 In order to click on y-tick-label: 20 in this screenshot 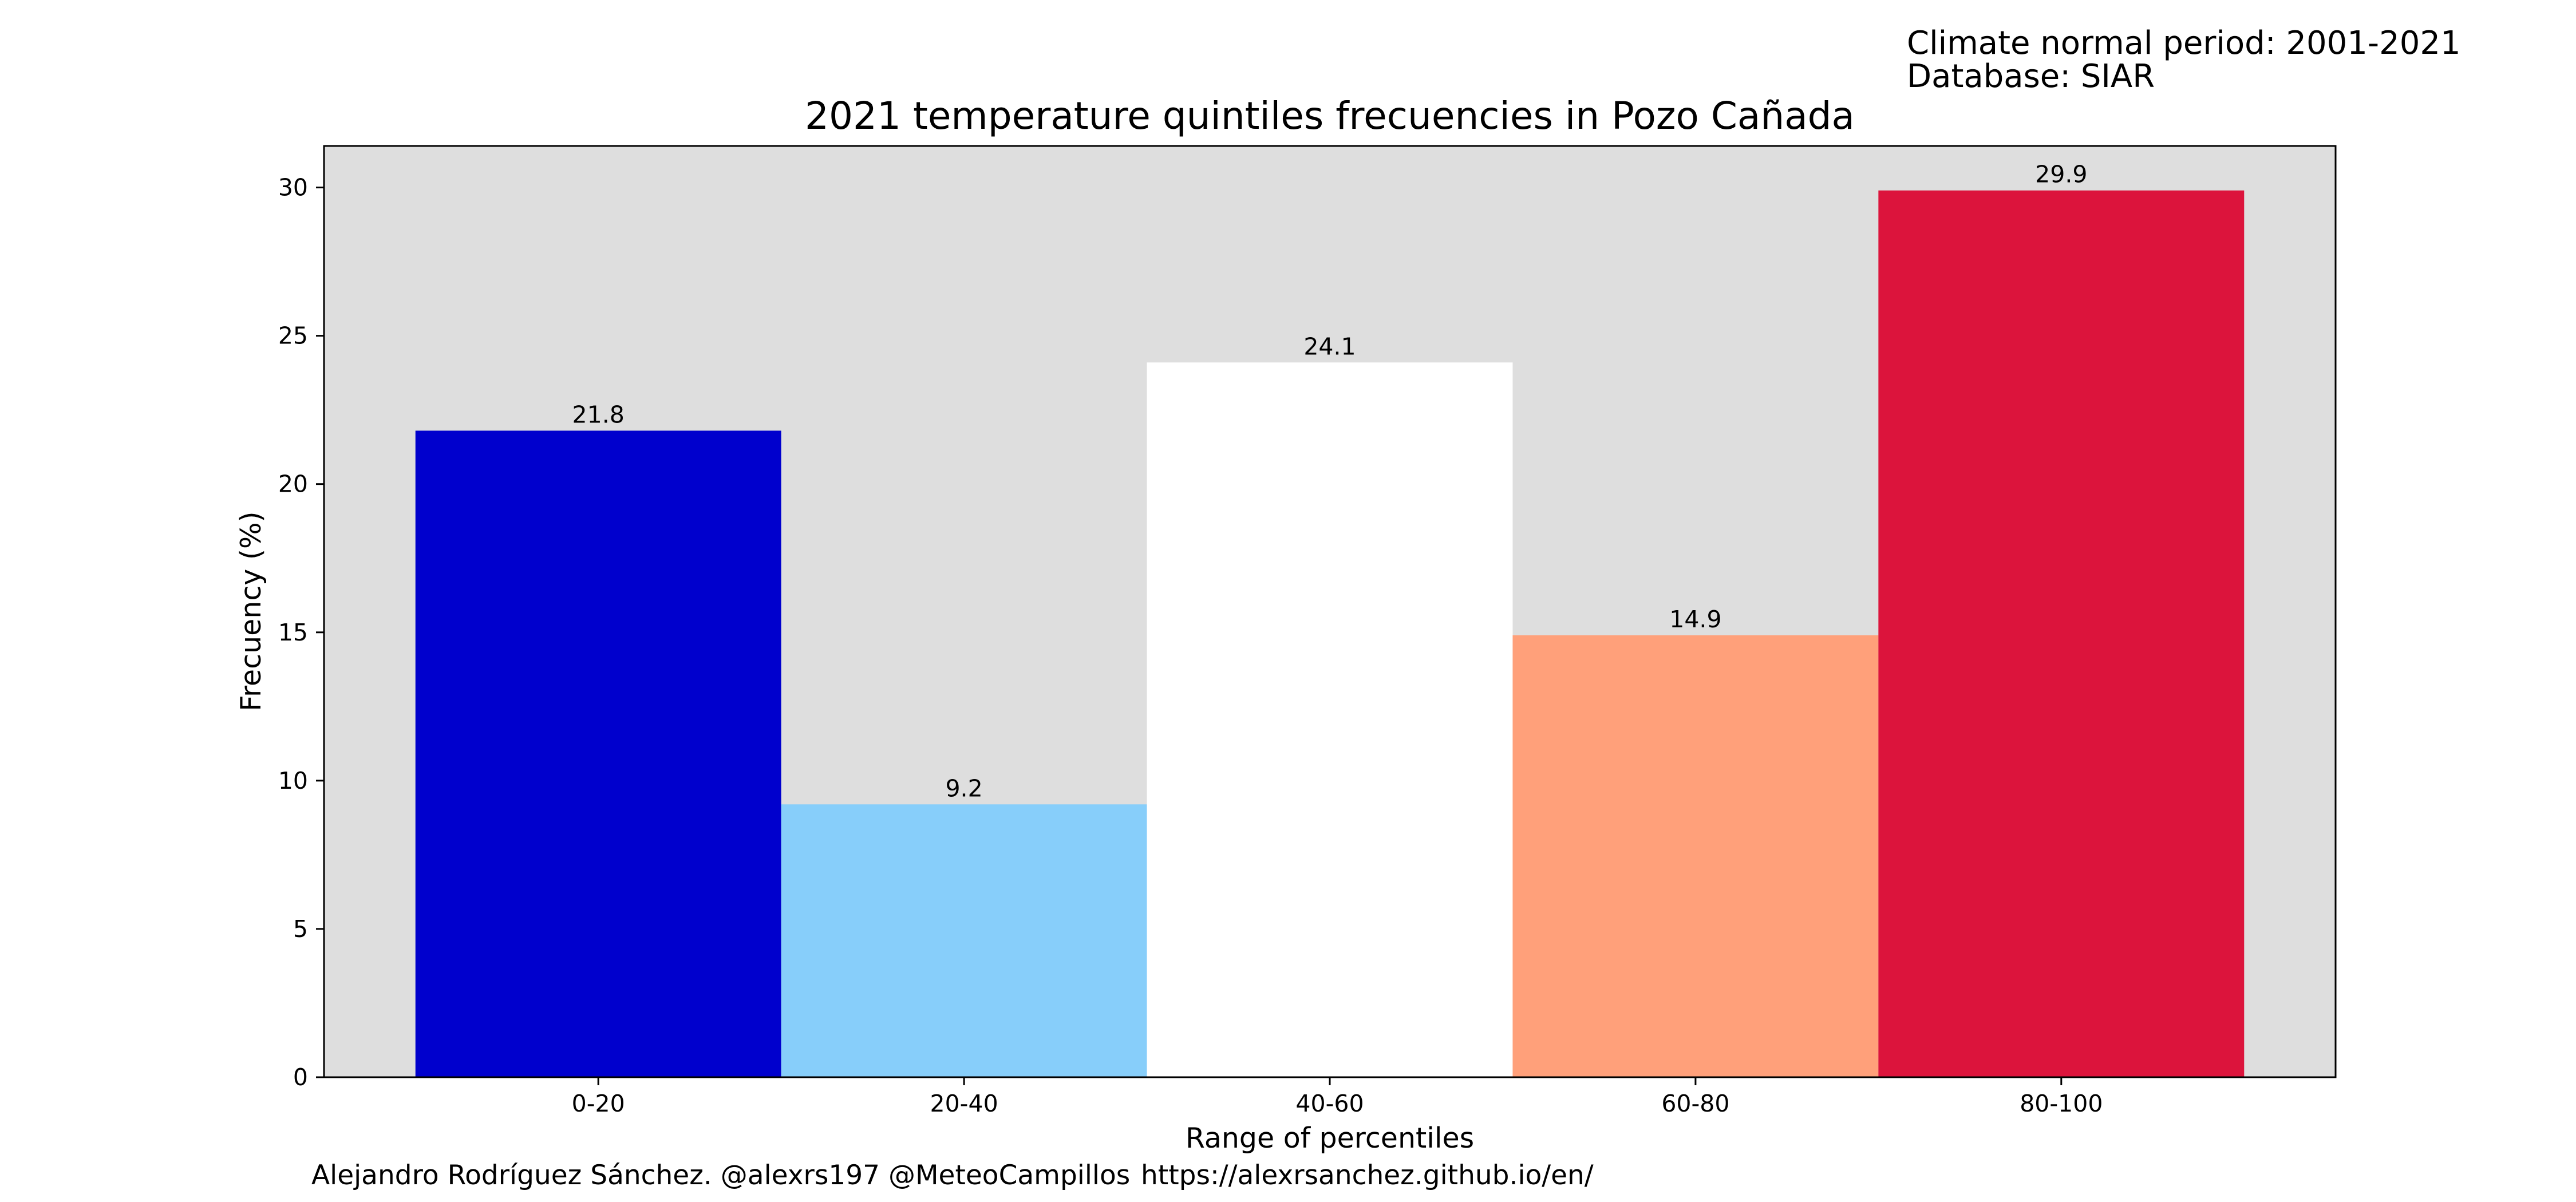, I will do `click(293, 484)`.